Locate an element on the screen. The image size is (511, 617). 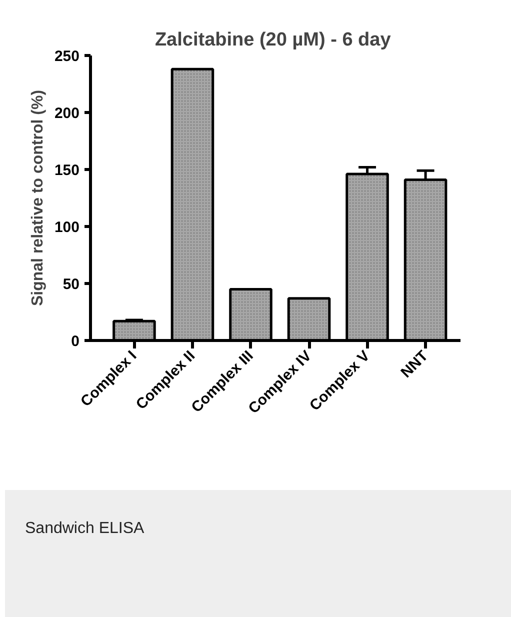
y-axis-title: Signal relative to control (%) is located at coordinates (37, 198).